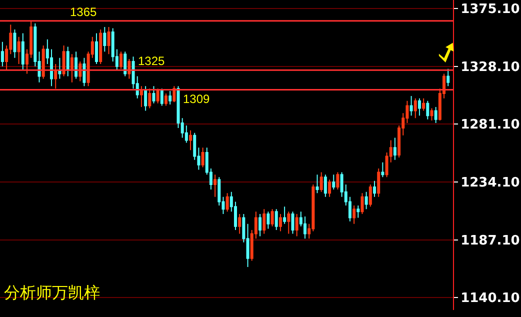 This screenshot has width=521, height=317. What do you see at coordinates (490, 298) in the screenshot?
I see `y-tick-label: 1140.10` at bounding box center [490, 298].